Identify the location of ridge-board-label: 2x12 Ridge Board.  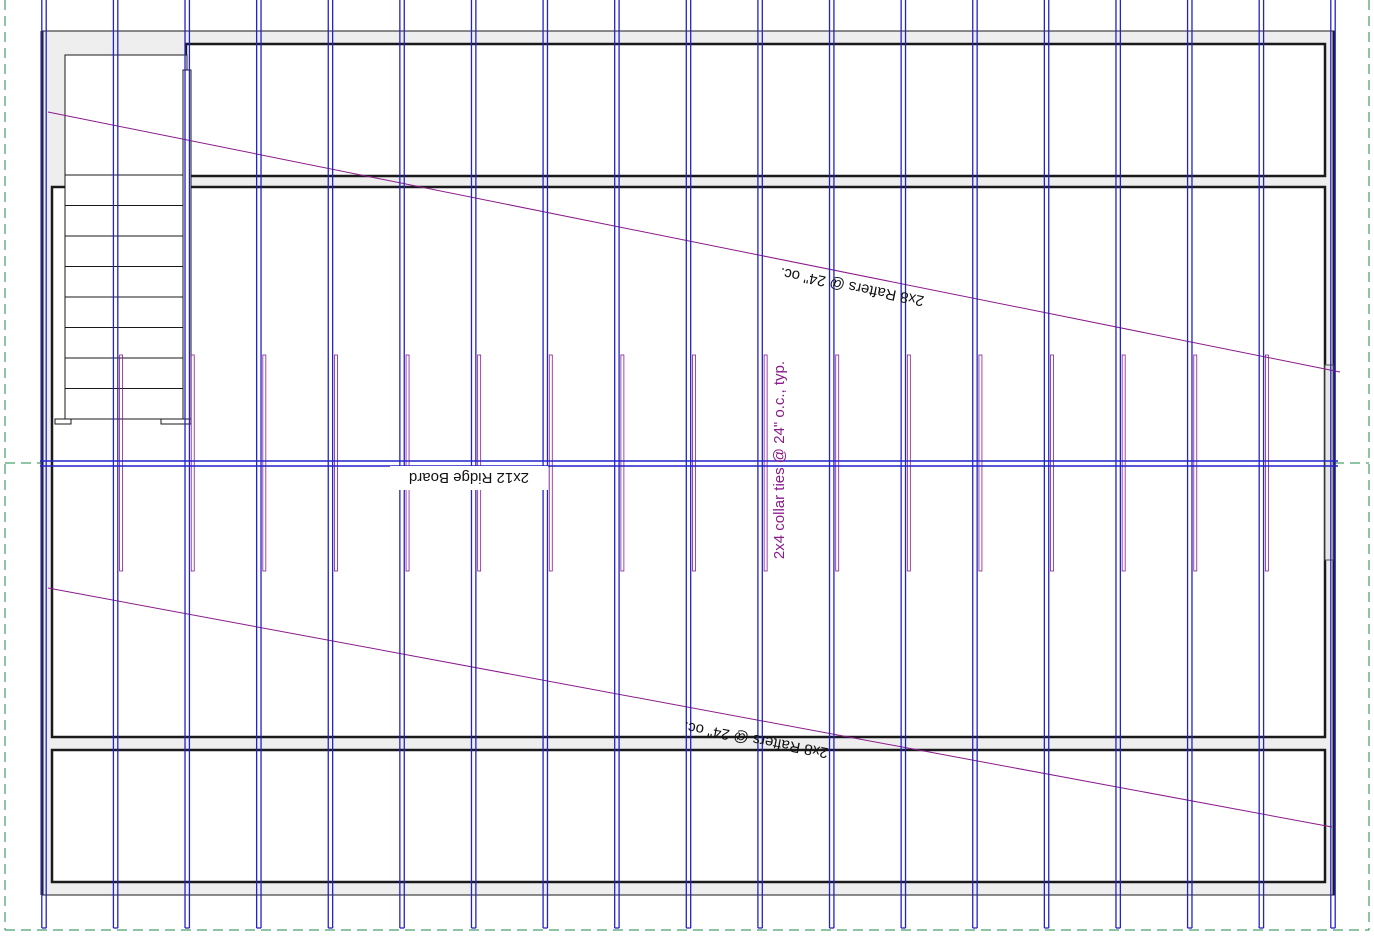
(469, 477).